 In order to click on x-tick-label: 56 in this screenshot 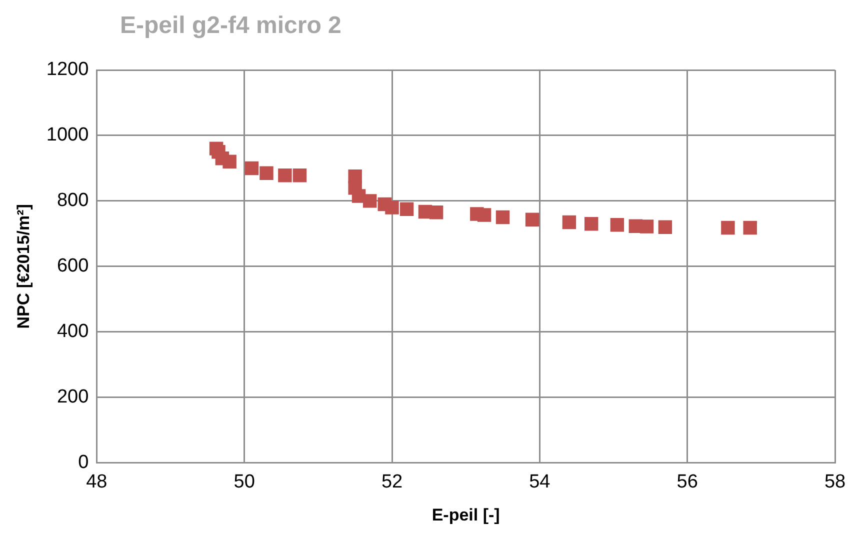, I will do `click(687, 481)`.